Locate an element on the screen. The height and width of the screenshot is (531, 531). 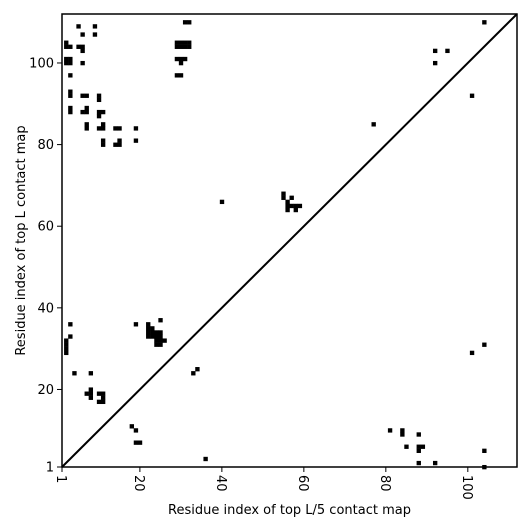
y-axis-ticks: 1 20 40 60 80 100 is located at coordinates (45, 266).